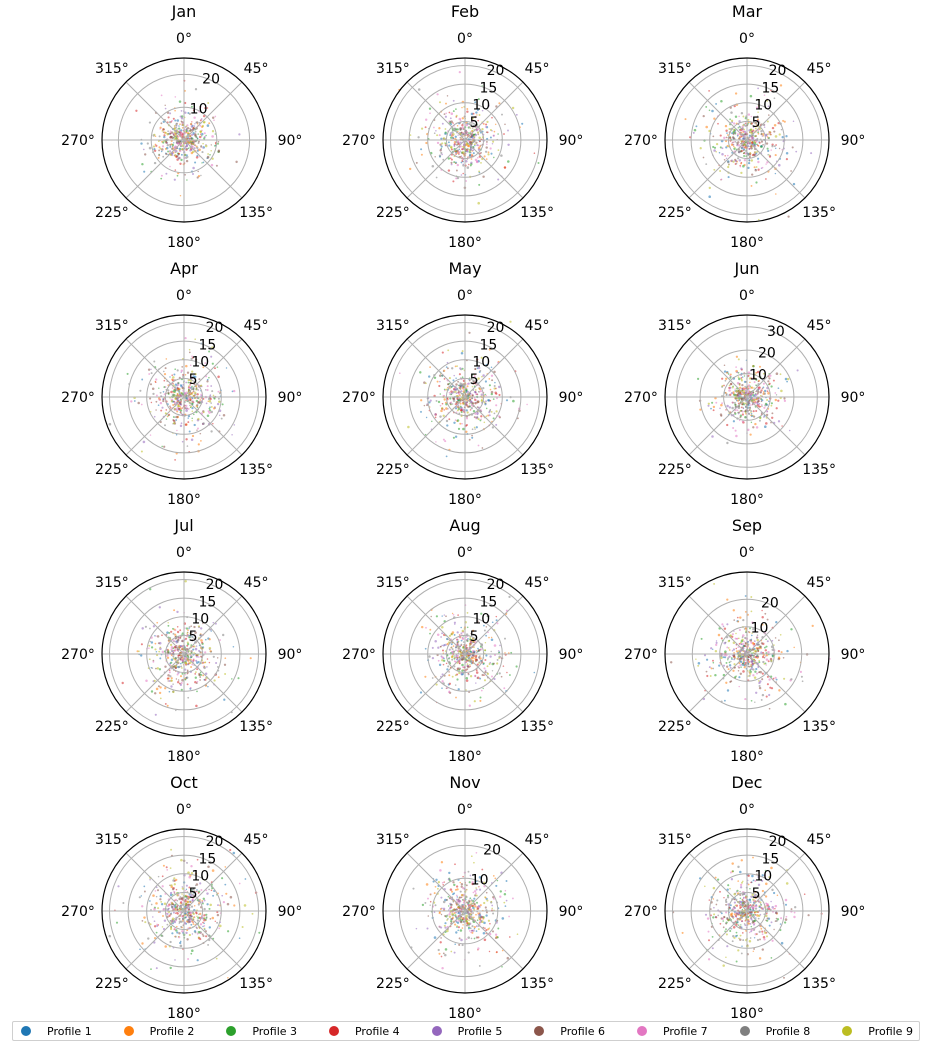 The height and width of the screenshot is (1053, 932). Describe the element at coordinates (393, 727) in the screenshot. I see `angle-tick-label: 225°` at that location.